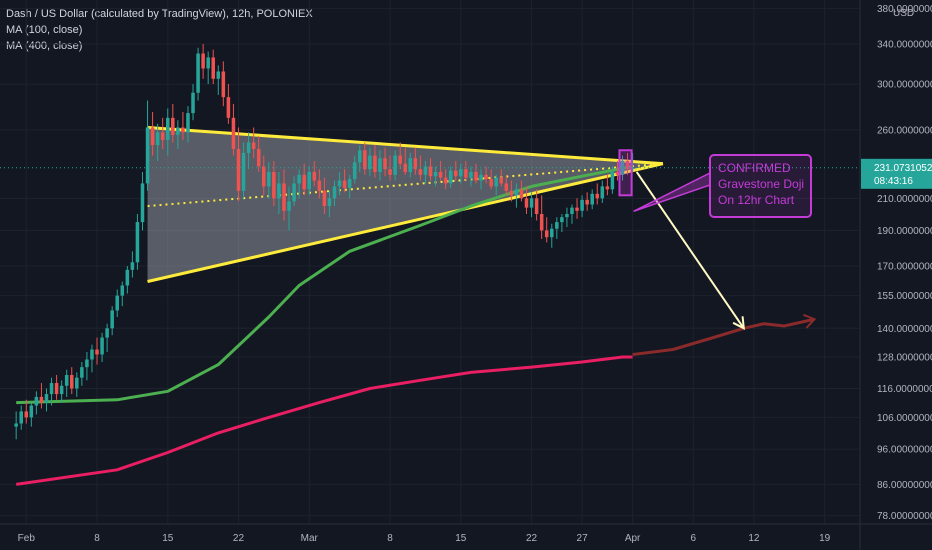 Image resolution: width=932 pixels, height=550 pixels. Describe the element at coordinates (168, 538) in the screenshot. I see `x-tick-label: 15` at that location.